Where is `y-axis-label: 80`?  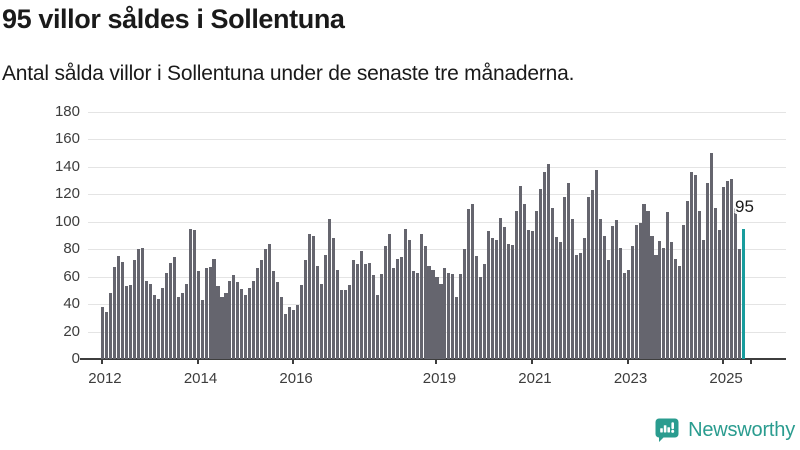
y-axis-label: 80 is located at coordinates (71, 249).